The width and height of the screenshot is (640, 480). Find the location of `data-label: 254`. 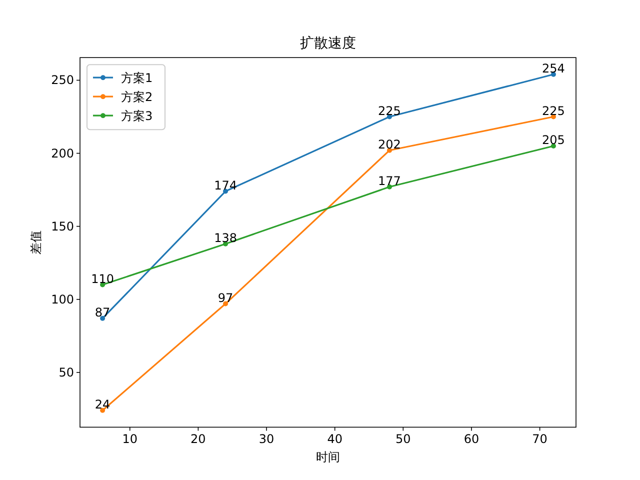

data-label: 254 is located at coordinates (553, 68).